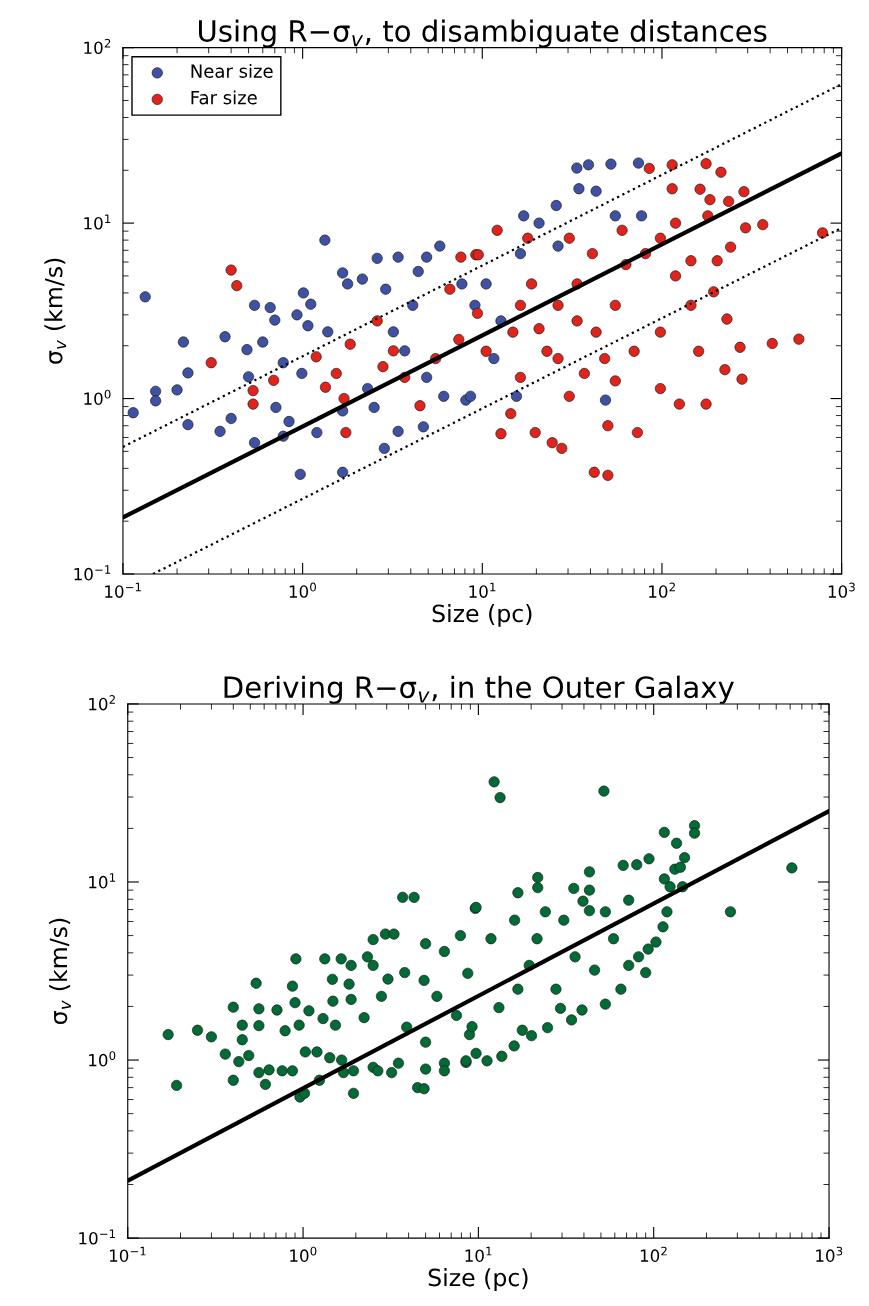  I want to click on legend-label: Near size, so click(232, 70).